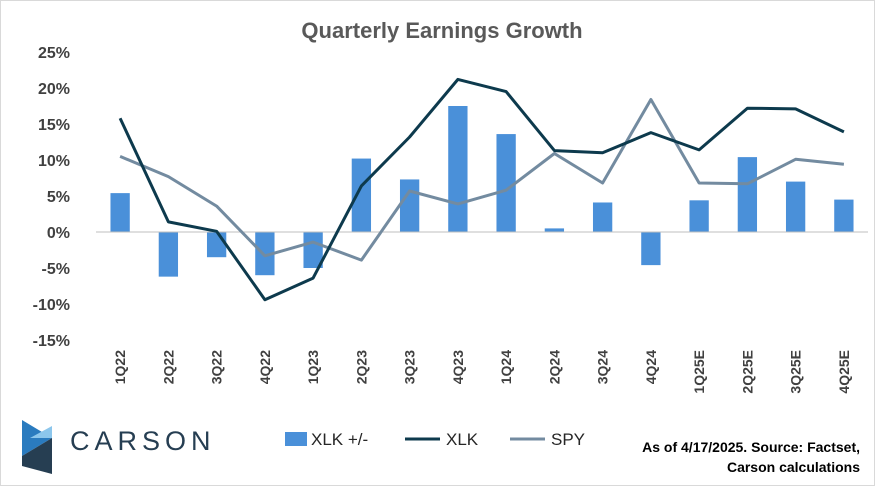 The height and width of the screenshot is (486, 875). Describe the element at coordinates (51, 341) in the screenshot. I see `y-tick-label: -15%` at that location.